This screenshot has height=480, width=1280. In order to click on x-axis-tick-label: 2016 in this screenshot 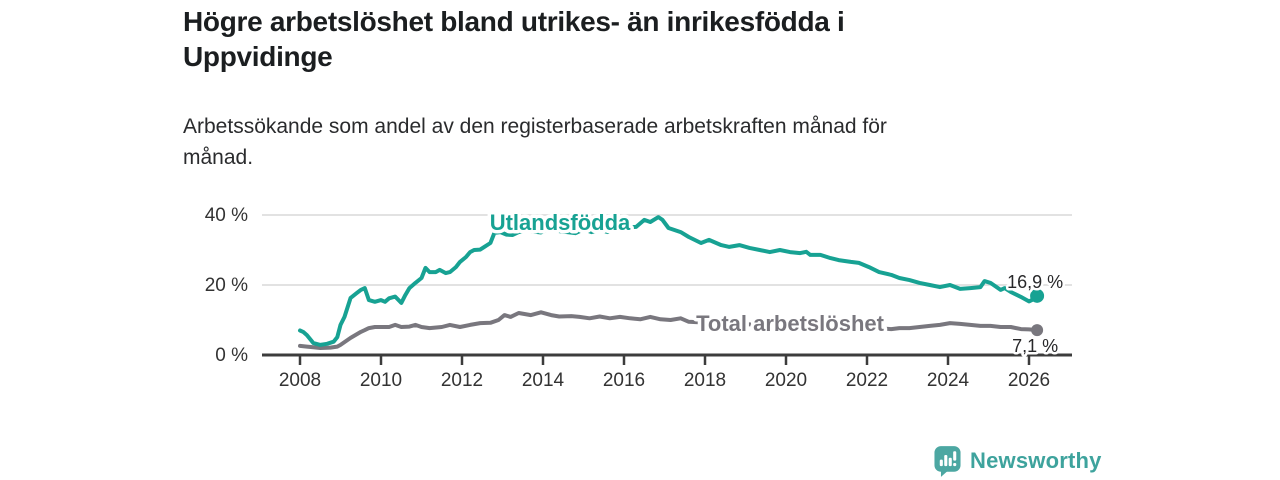, I will do `click(624, 380)`.